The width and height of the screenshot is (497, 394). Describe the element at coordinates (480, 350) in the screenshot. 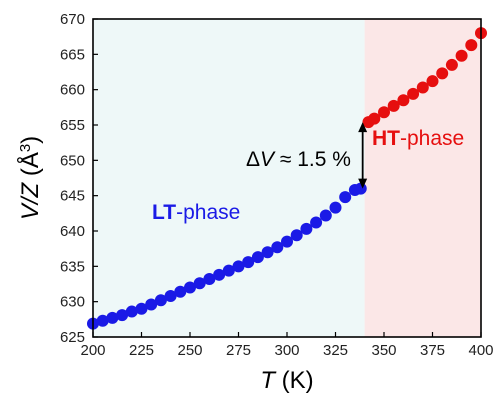

I see `x-tick-label: 400` at that location.